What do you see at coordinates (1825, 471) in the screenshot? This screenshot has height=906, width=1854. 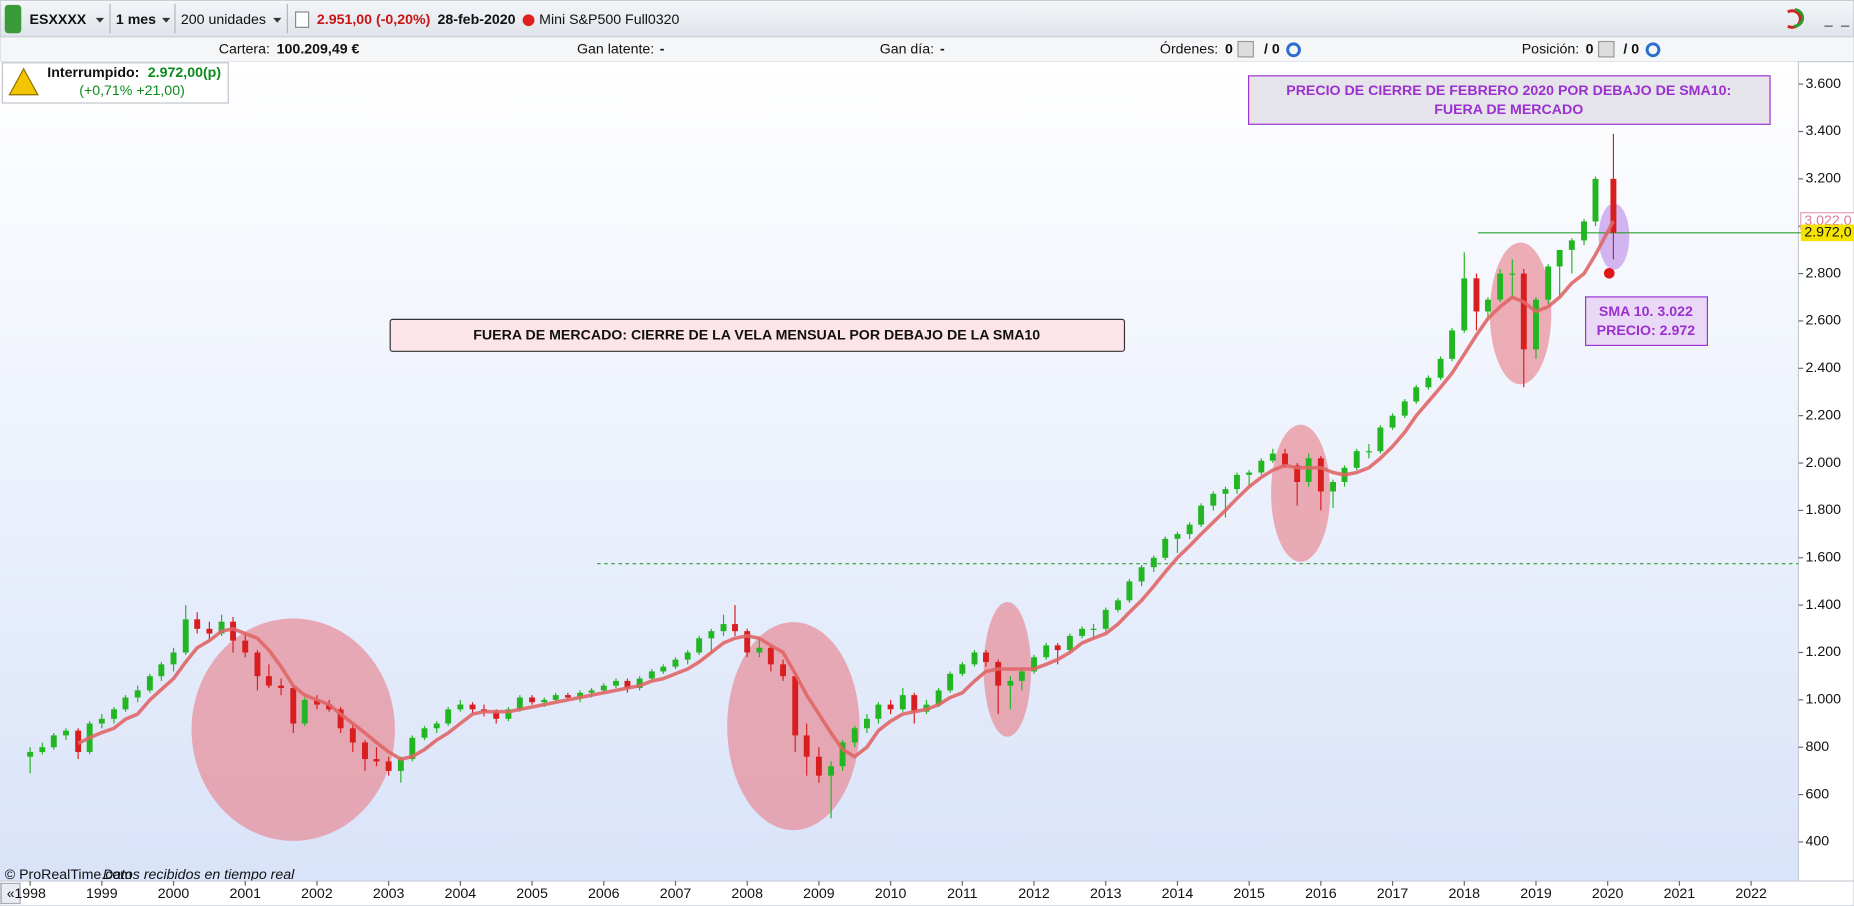 I see `price-axis` at bounding box center [1825, 471].